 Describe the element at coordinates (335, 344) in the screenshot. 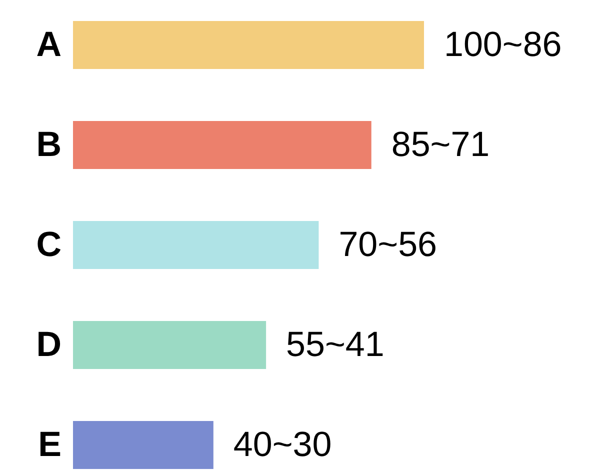

I see `data-label: 55~41` at that location.